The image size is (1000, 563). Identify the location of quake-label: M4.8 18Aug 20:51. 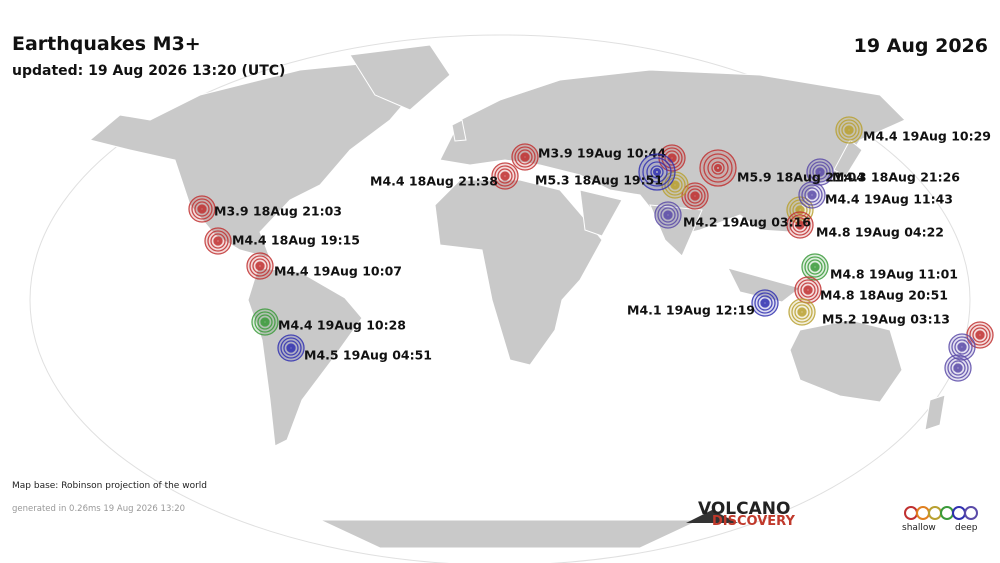
(884, 295).